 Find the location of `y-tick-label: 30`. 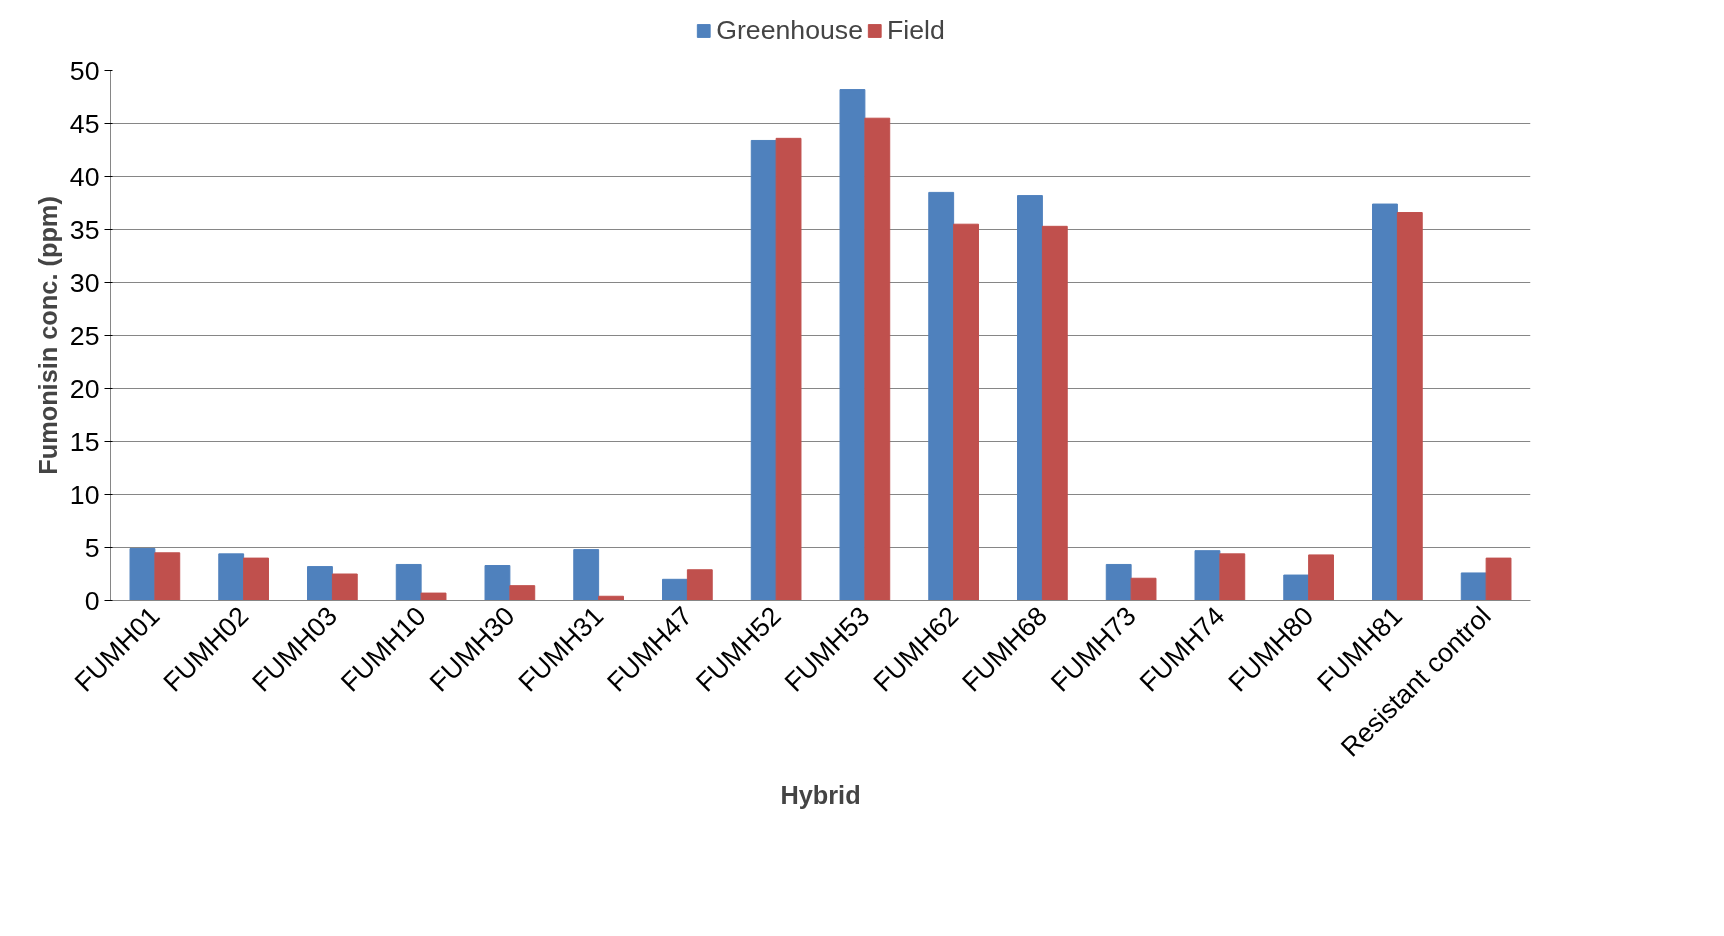

y-tick-label: 30 is located at coordinates (84, 282).